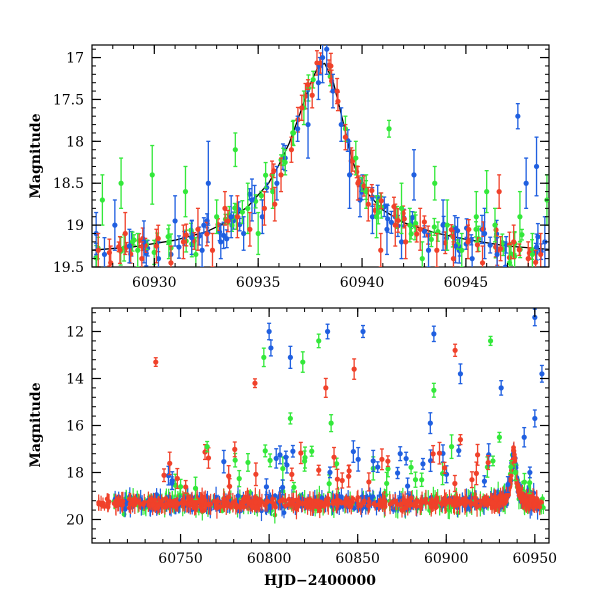  What do you see at coordinates (269, 559) in the screenshot?
I see `x-tick-label: 60800` at bounding box center [269, 559].